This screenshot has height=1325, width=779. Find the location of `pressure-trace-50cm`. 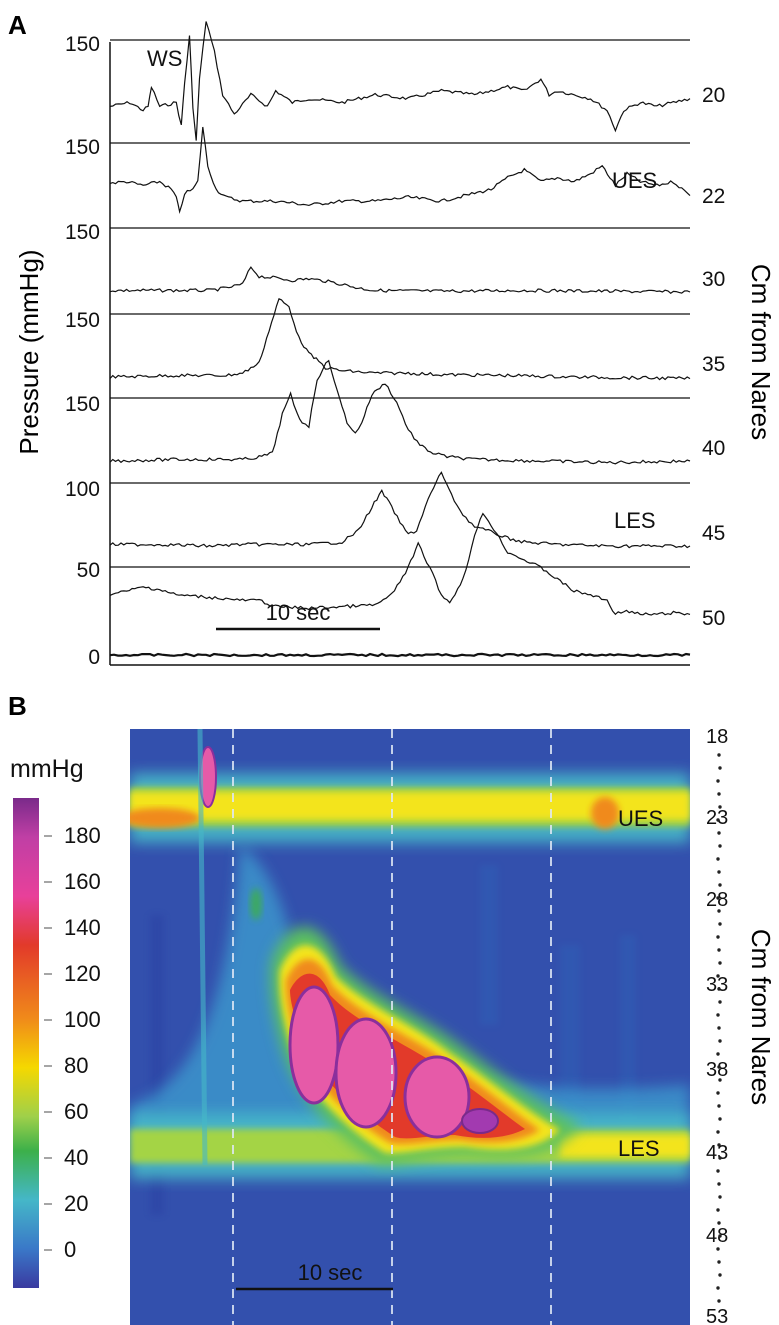

pressure-trace-50cm is located at coordinates (400, 564).